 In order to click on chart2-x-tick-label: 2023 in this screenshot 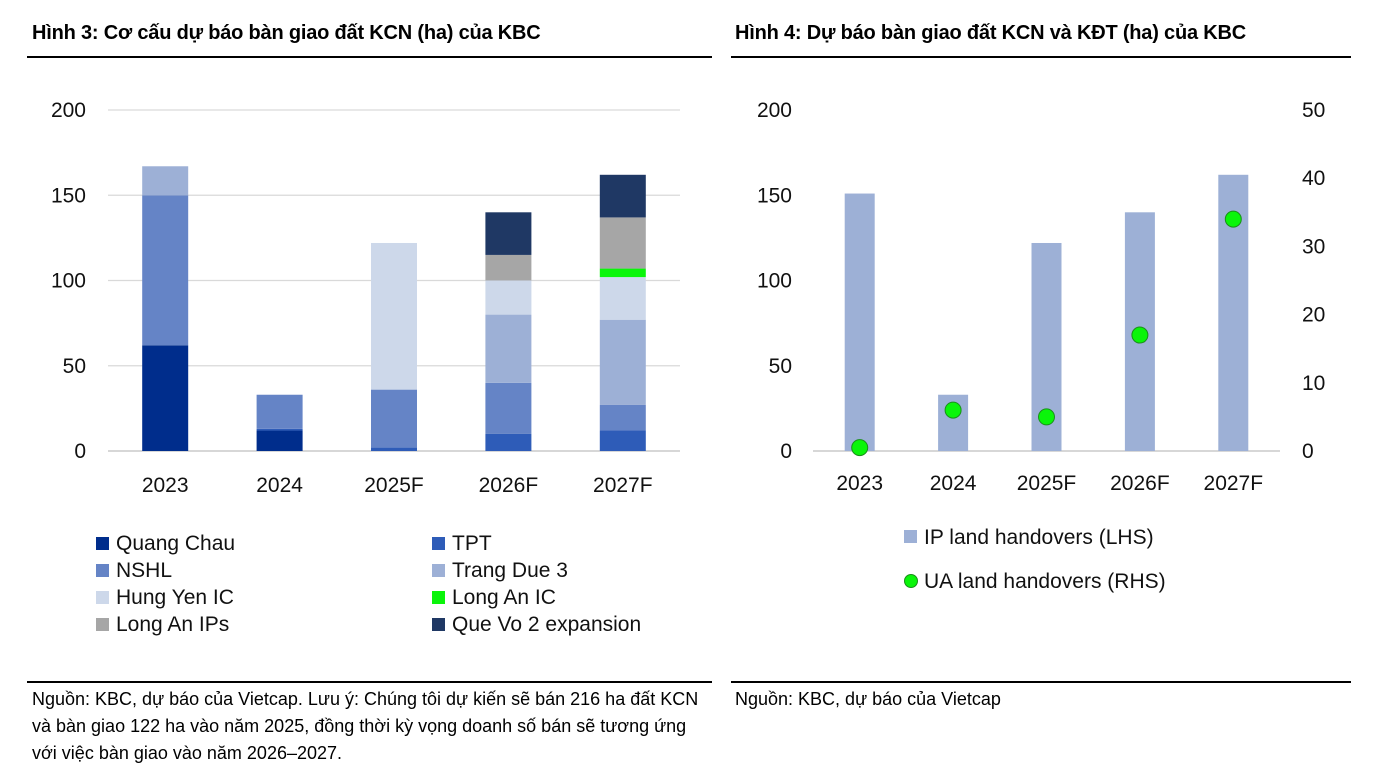, I will do `click(859, 483)`.